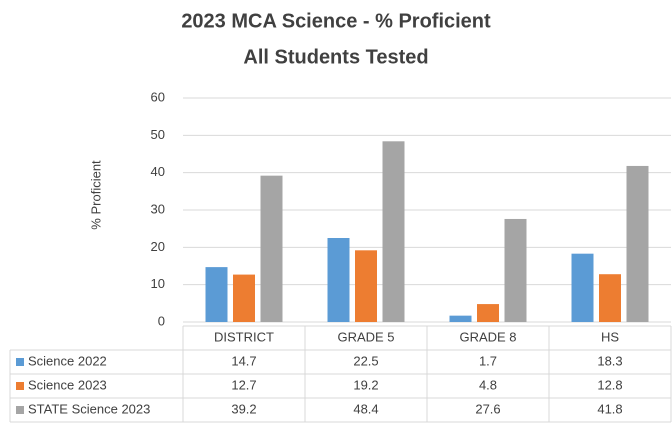 The width and height of the screenshot is (672, 435). I want to click on data-label: 27.6, so click(487, 408).